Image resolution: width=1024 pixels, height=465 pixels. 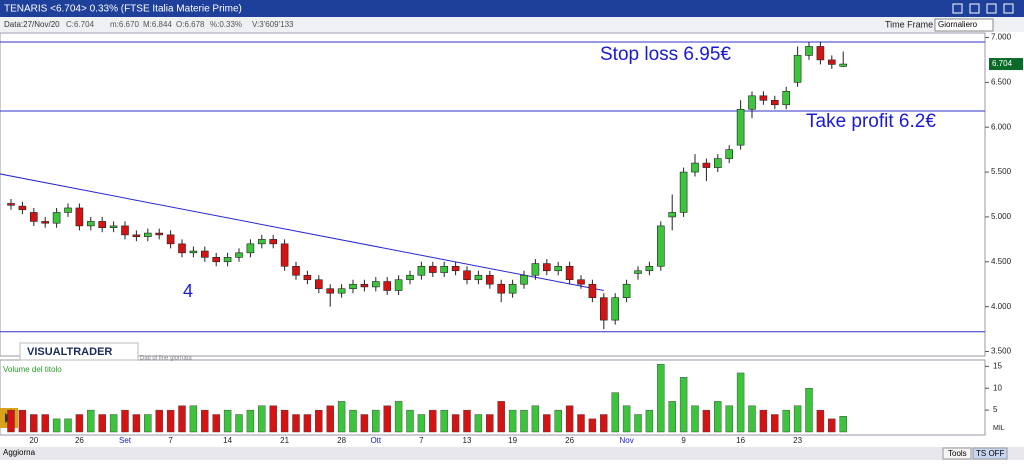 What do you see at coordinates (512, 453) in the screenshot?
I see `footer-bar` at bounding box center [512, 453].